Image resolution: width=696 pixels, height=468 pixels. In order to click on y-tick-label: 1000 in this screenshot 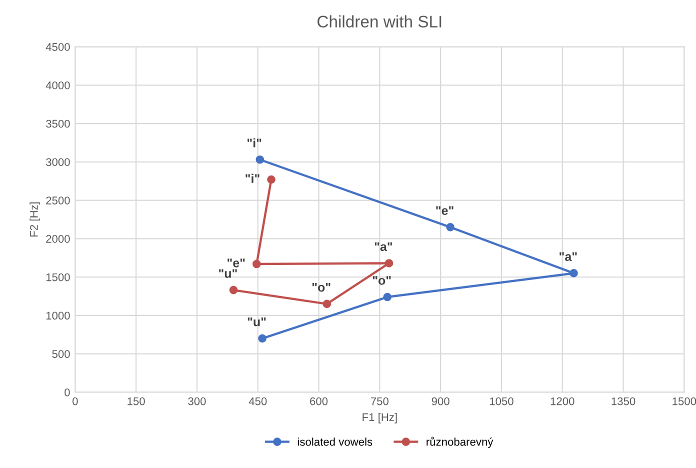, I will do `click(58, 316)`.